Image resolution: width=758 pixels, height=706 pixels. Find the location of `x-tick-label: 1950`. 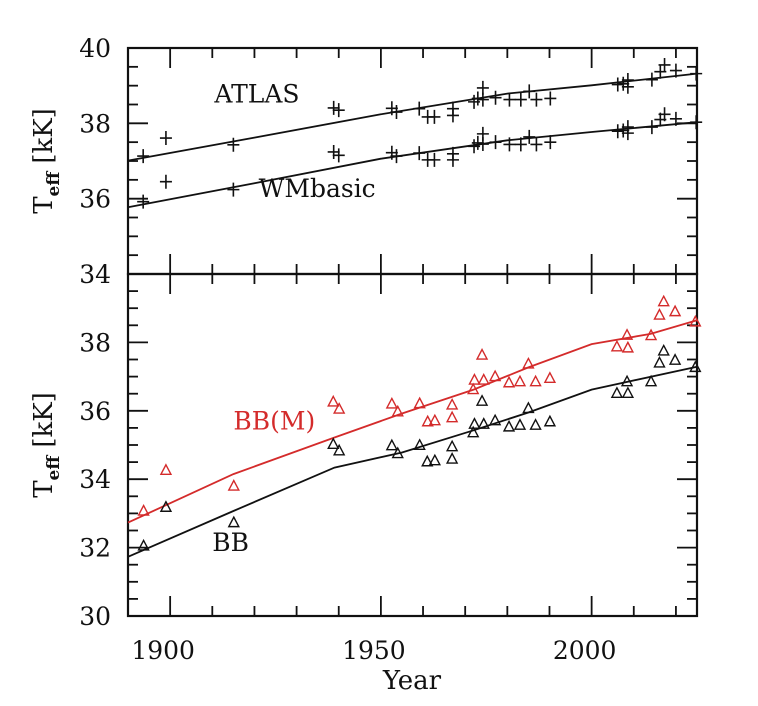

x-tick-label: 1950 is located at coordinates (374, 650).